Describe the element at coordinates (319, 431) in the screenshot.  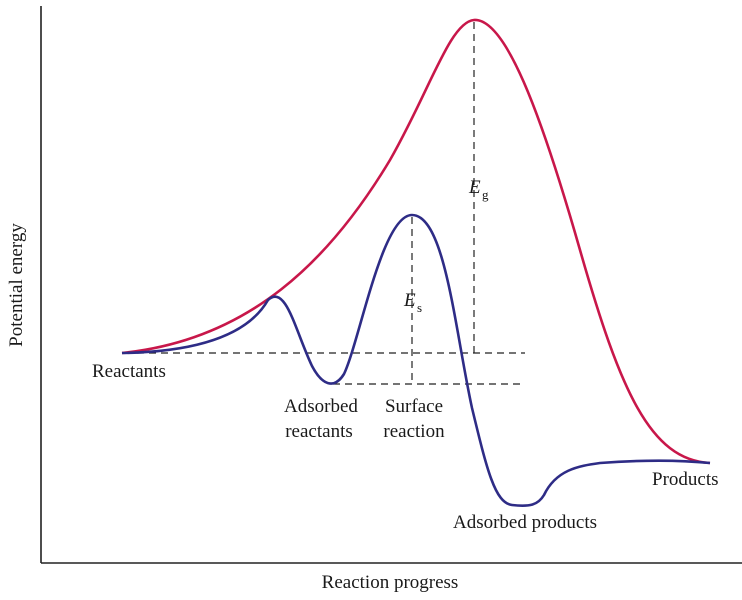
I see `adsorbed-reactants-label-line2: reactants` at that location.